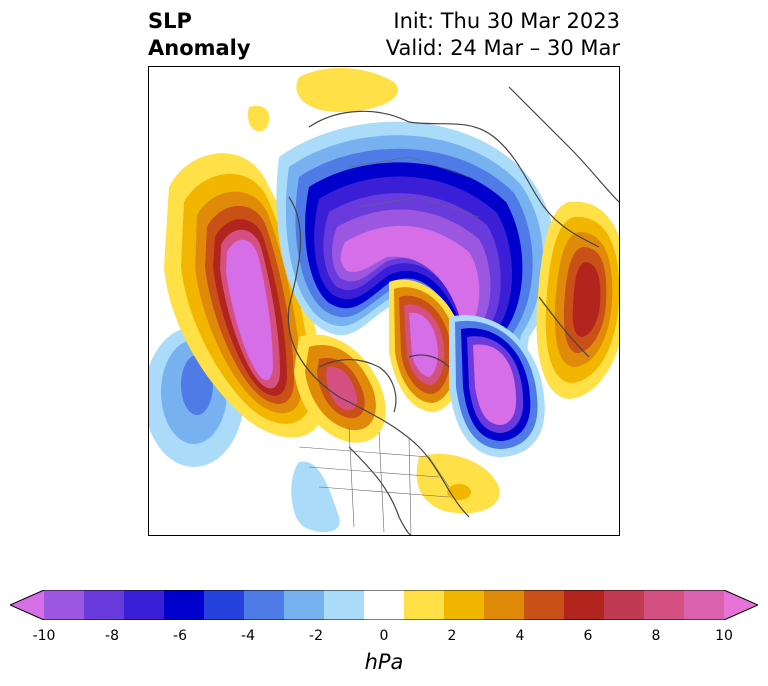  Describe the element at coordinates (315, 497) in the screenshot. I see `western-us-low` at that location.